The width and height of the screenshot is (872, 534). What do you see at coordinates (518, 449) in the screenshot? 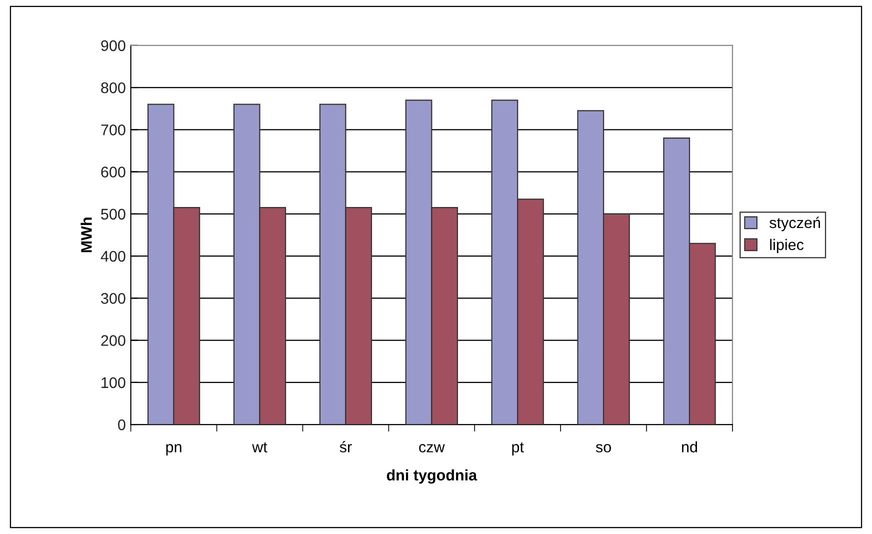
I see `x-tick-label: pt` at bounding box center [518, 449].